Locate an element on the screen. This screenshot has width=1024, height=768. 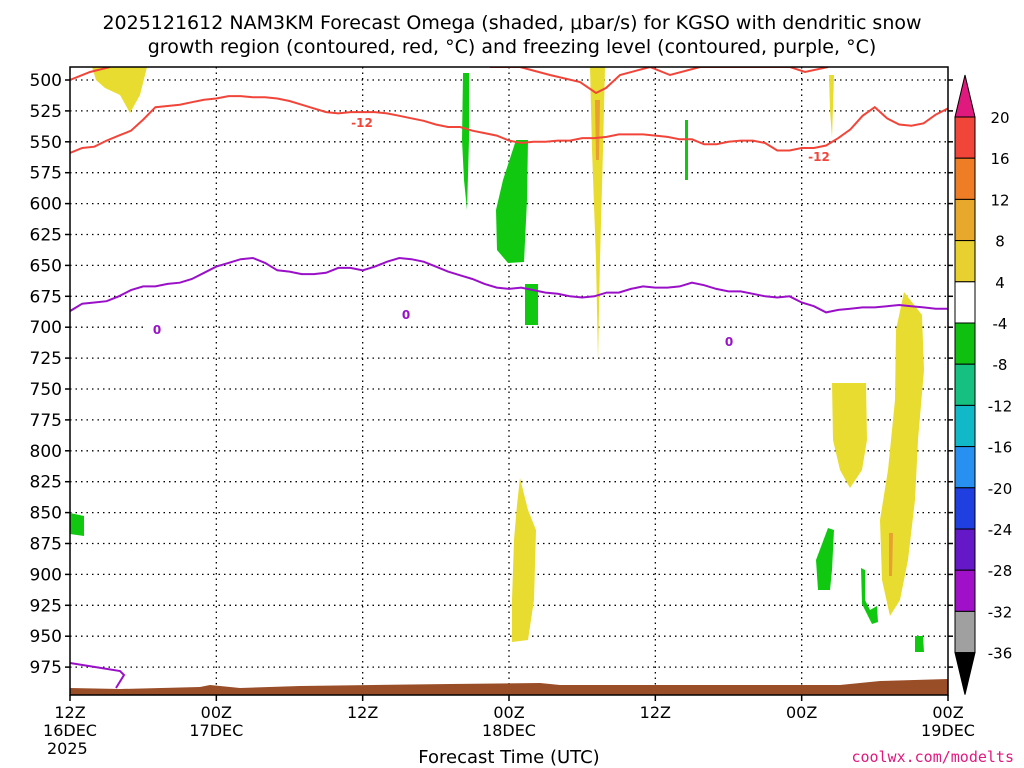
y-tick-label: 675 is located at coordinates (46, 297).